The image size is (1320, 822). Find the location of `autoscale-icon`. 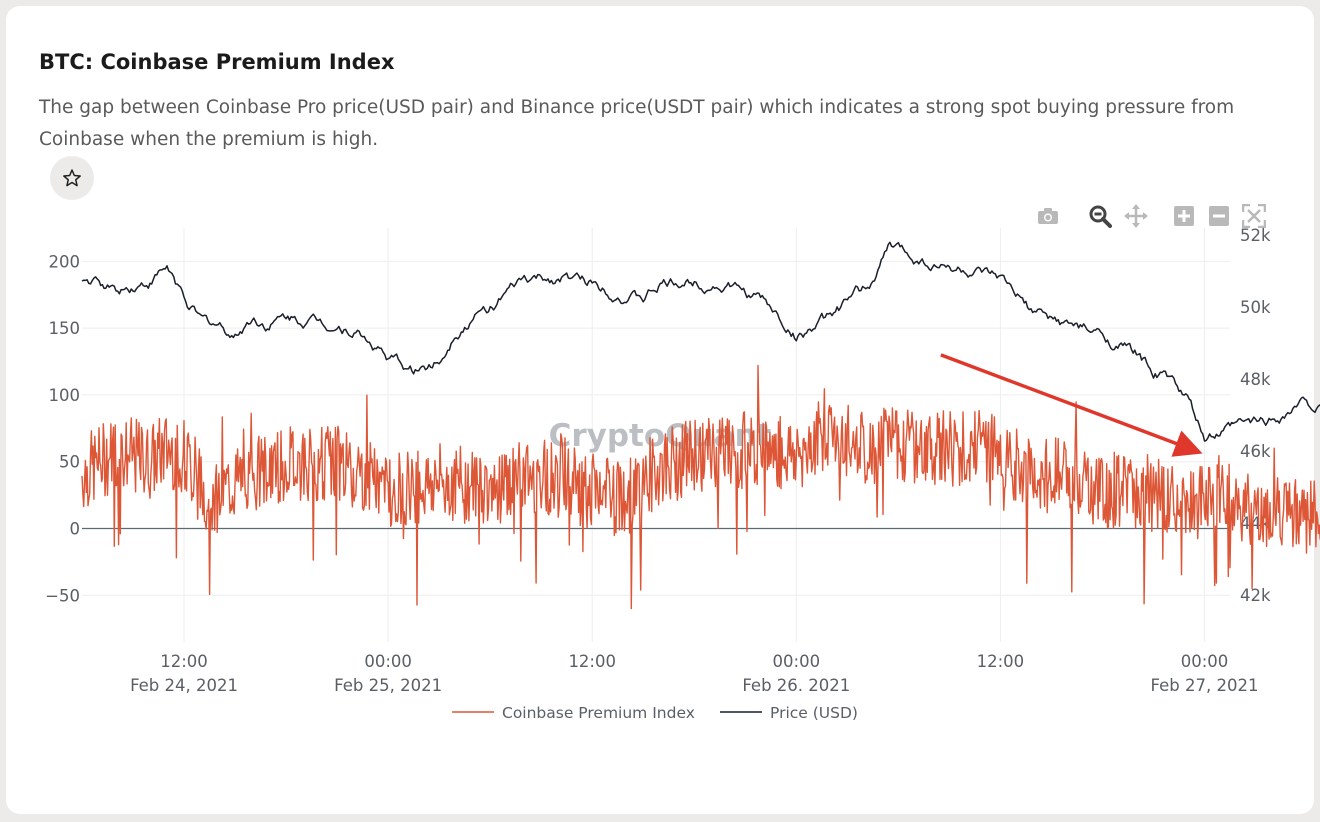

autoscale-icon is located at coordinates (1254, 216).